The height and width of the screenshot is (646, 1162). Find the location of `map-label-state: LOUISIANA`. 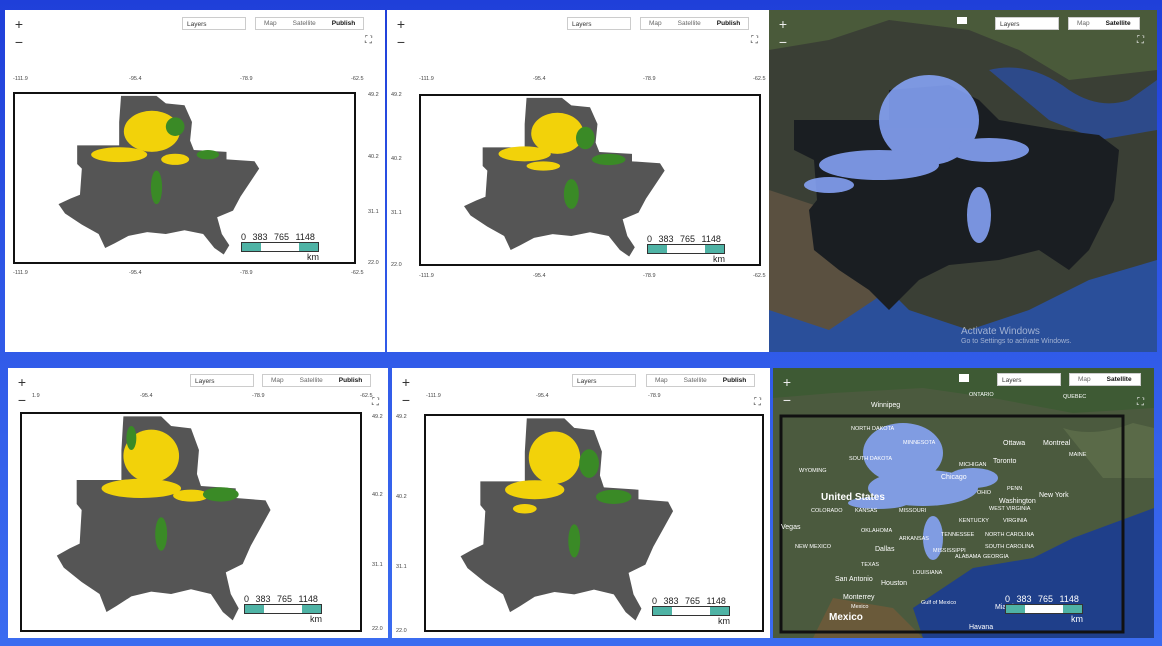

map-label-state: LOUISIANA is located at coordinates (928, 573).